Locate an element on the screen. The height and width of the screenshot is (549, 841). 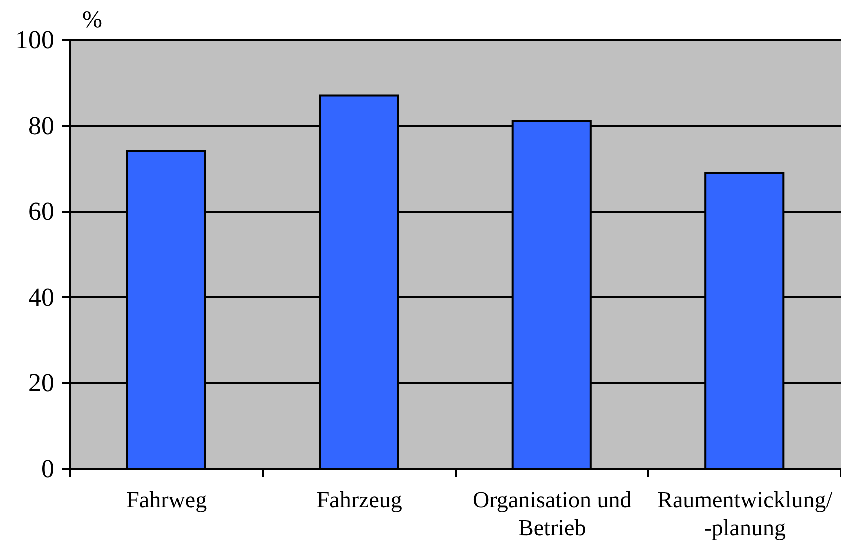
x-tick-label: Raumentwicklung/ -planung is located at coordinates (746, 514).